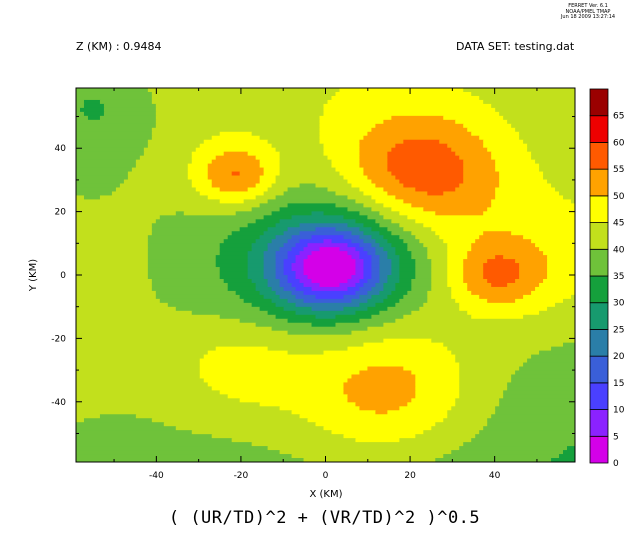  Describe the element at coordinates (410, 476) in the screenshot. I see `x-tick-label: 20` at that location.